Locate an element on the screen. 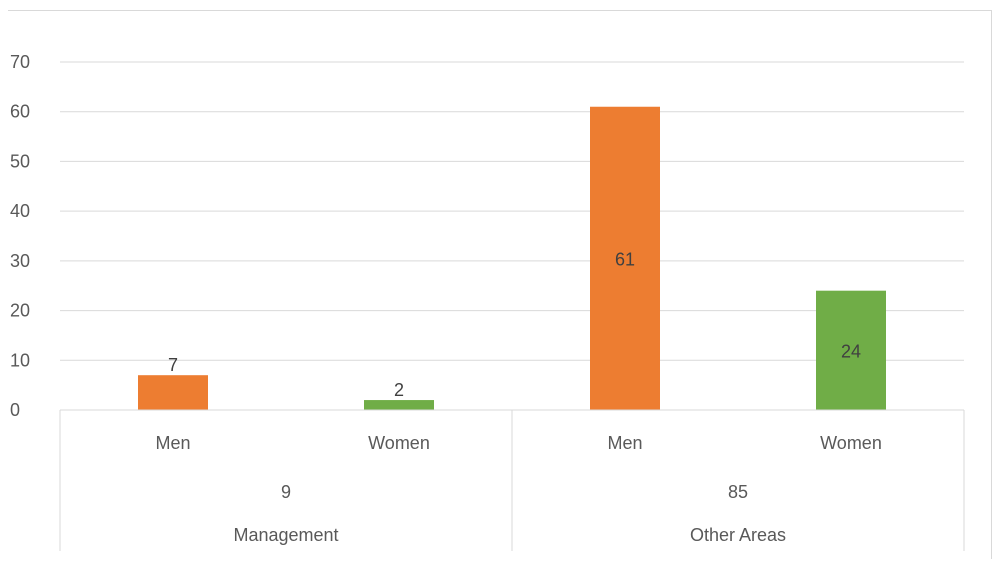 This screenshot has height=561, width=994. y-tick-label: 50 is located at coordinates (20, 161).